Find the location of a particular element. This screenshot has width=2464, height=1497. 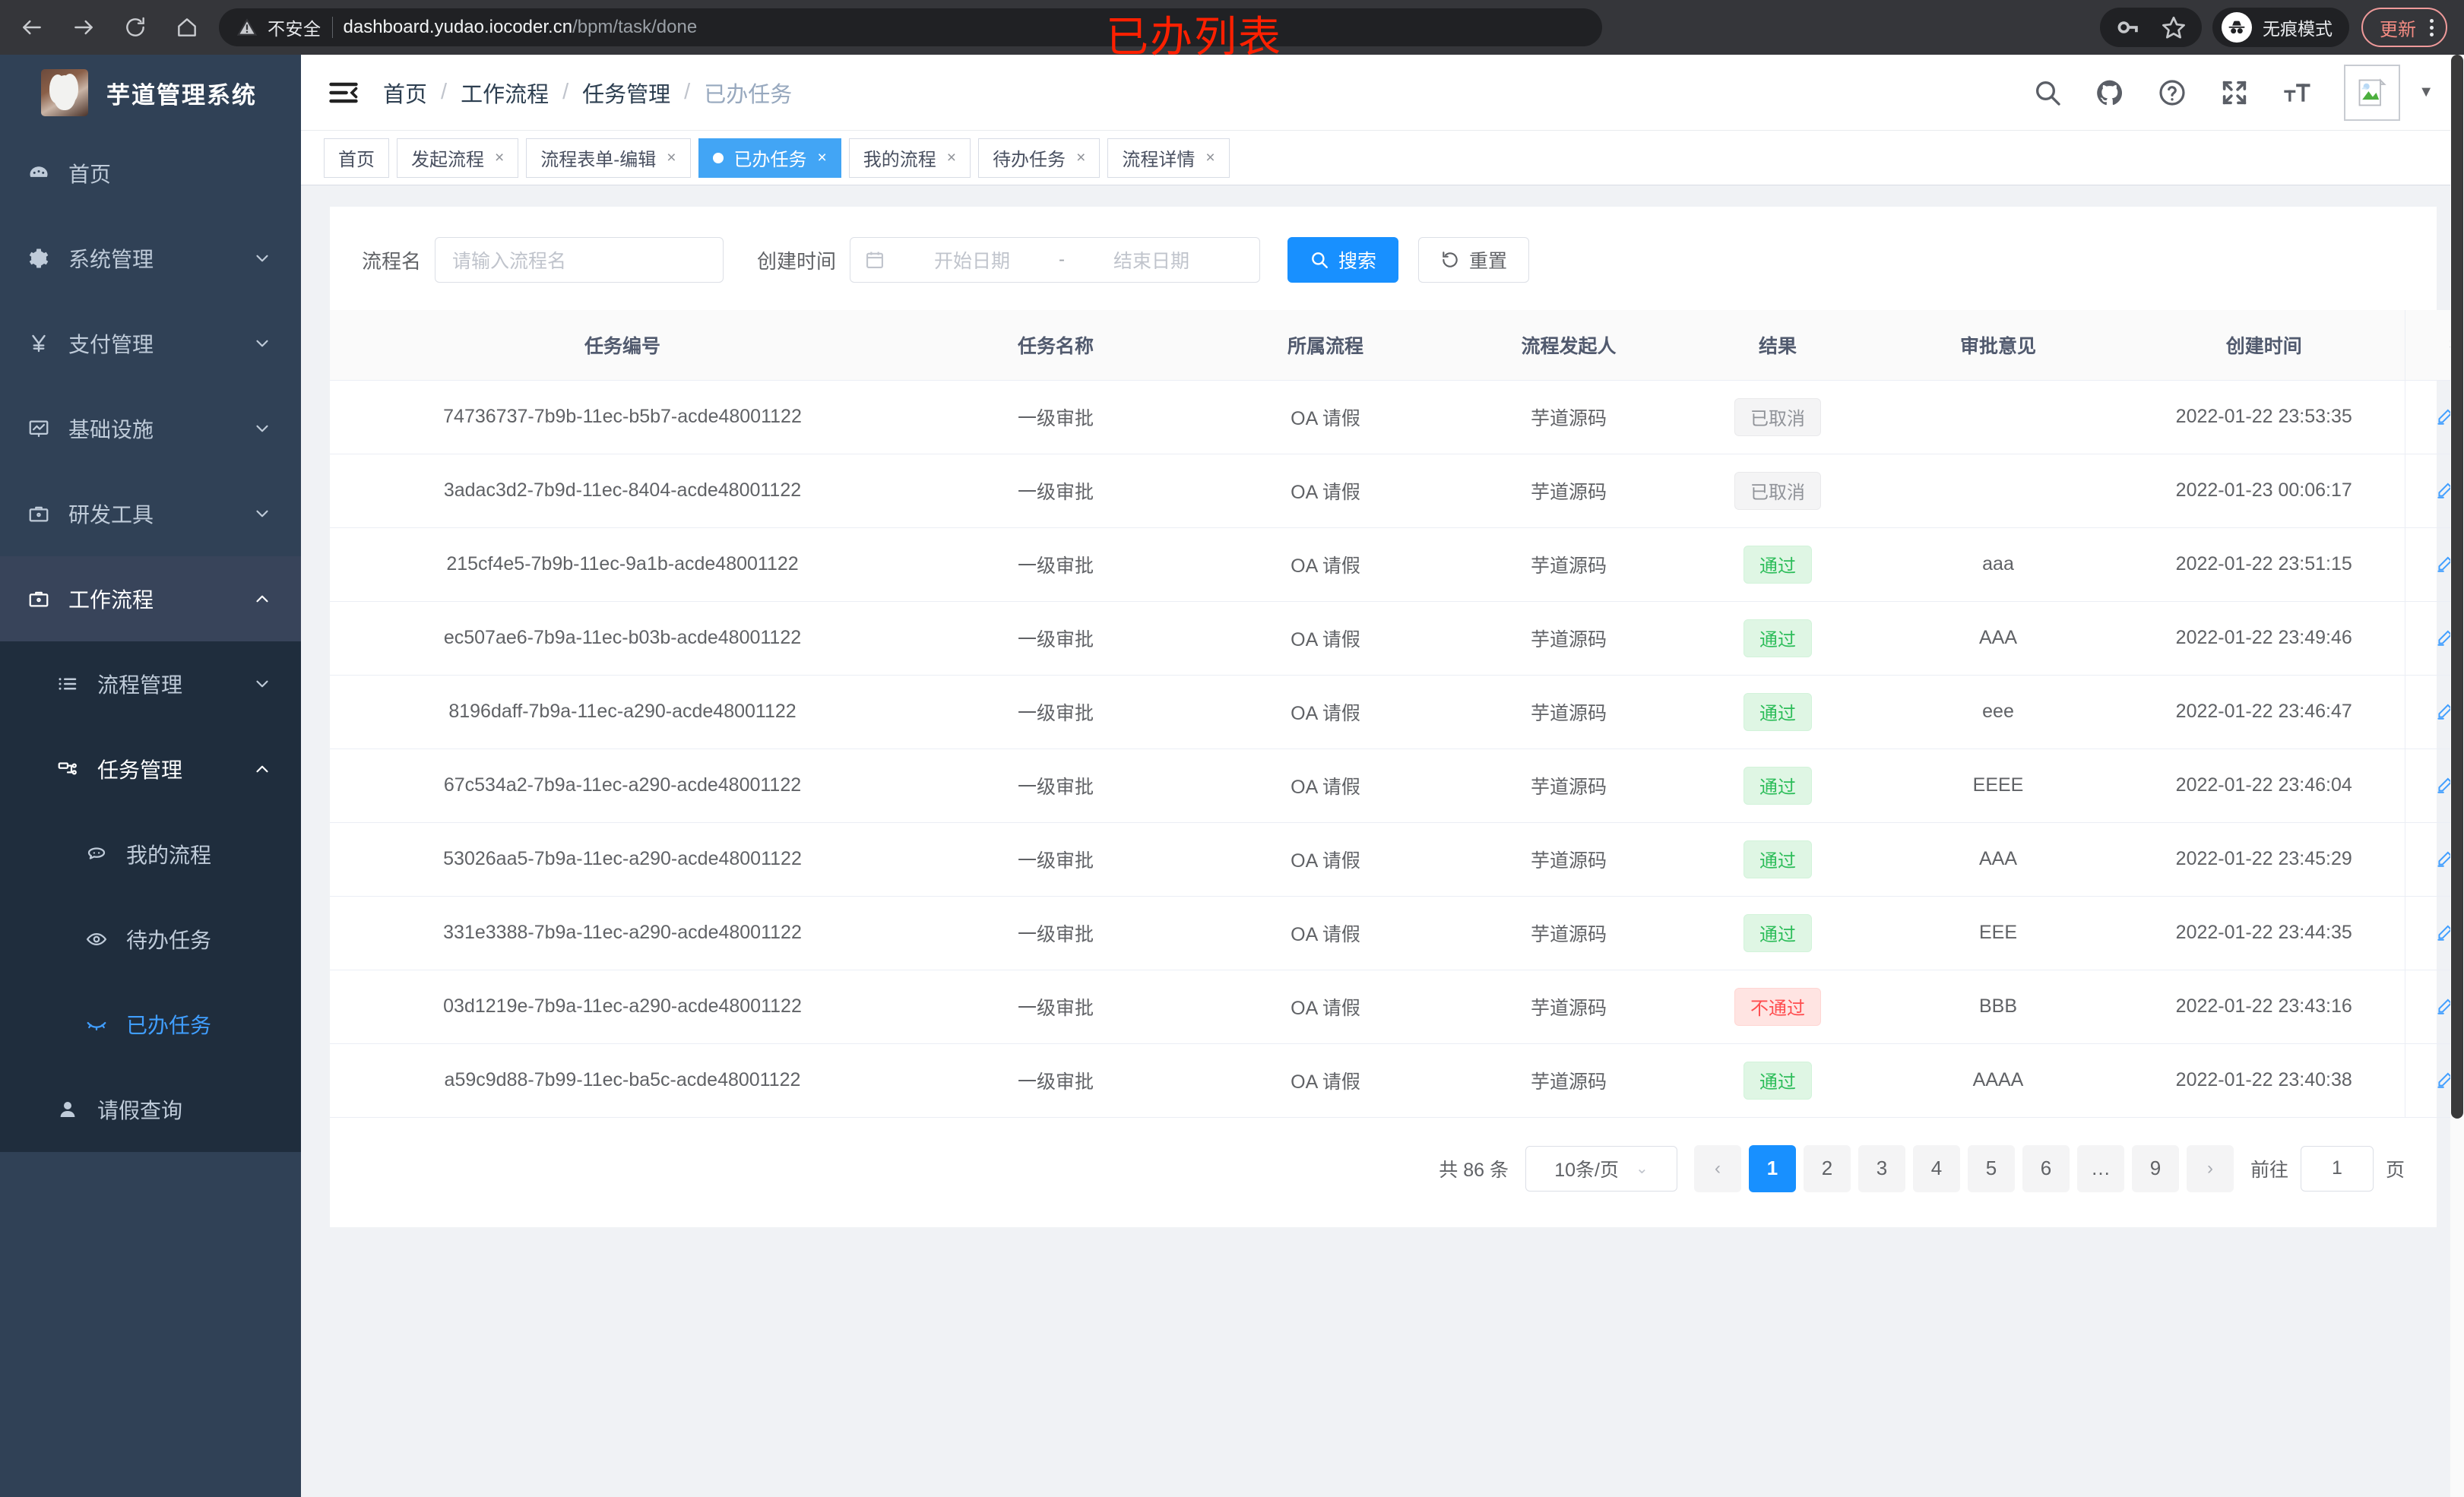

search-button: 搜索 is located at coordinates (1343, 260).